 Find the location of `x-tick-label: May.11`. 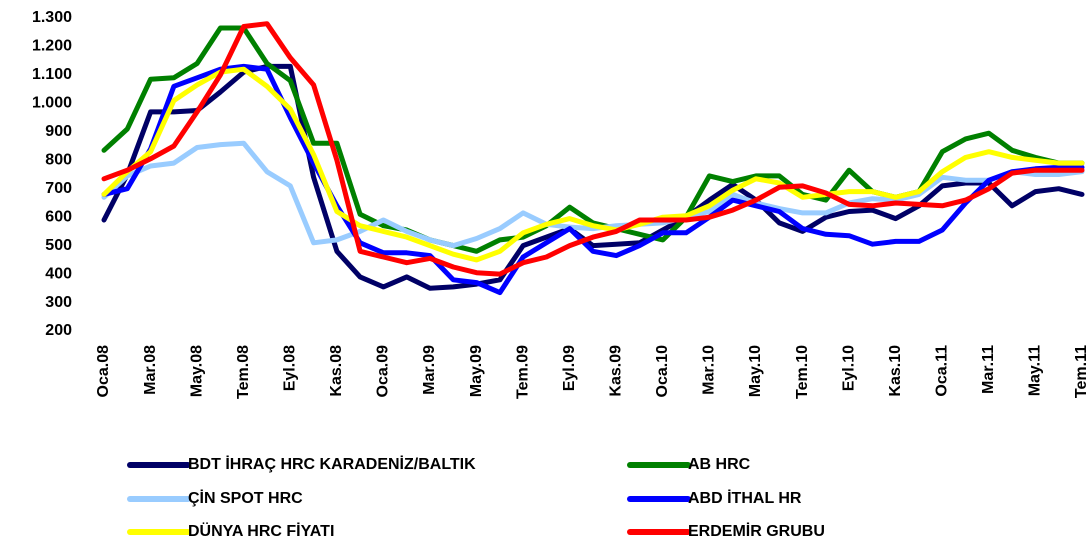

x-tick-label: May.11 is located at coordinates (1035, 370).